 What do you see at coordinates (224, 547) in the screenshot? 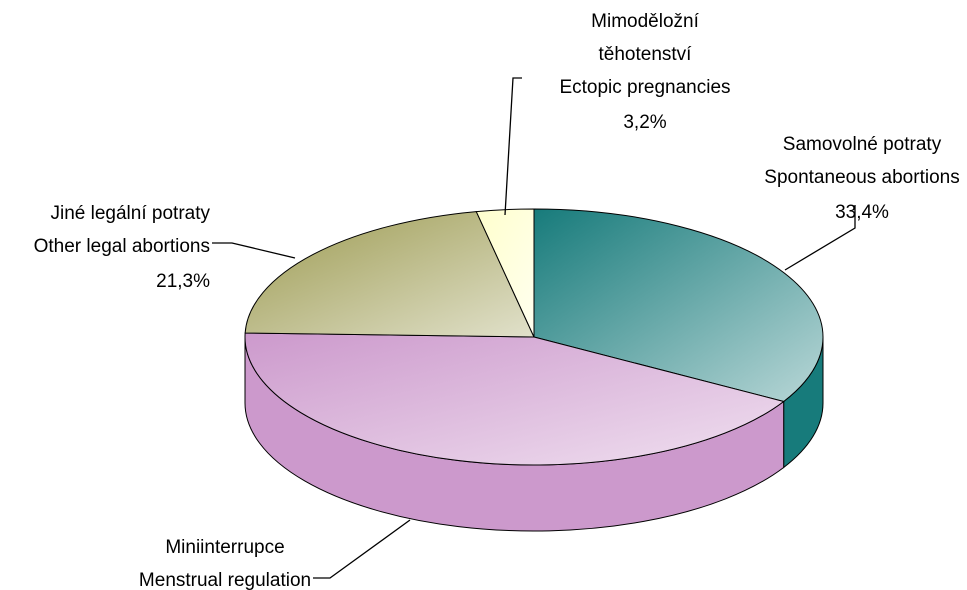
I see `label-cz: Miniinterrupce` at bounding box center [224, 547].